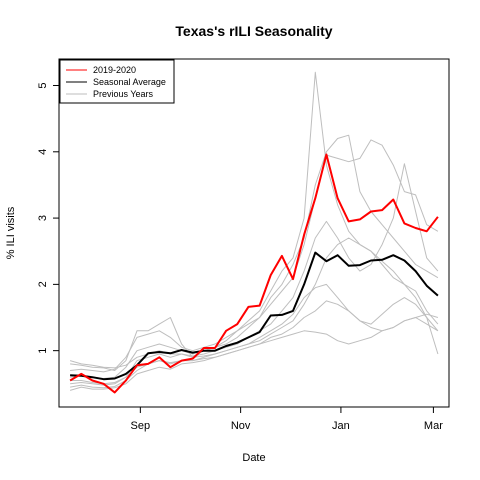 The height and width of the screenshot is (480, 480). I want to click on y-axis: 1 2 3 4 5, so click(48, 218).